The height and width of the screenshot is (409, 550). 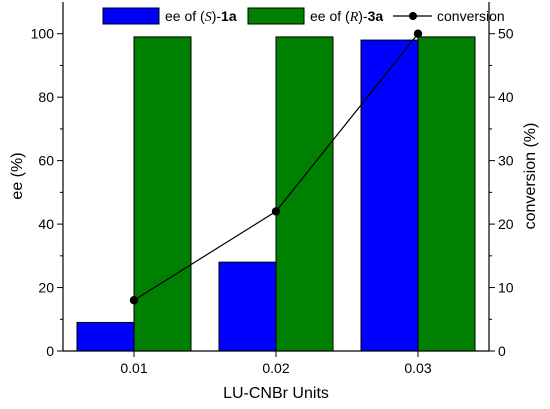 What do you see at coordinates (133, 368) in the screenshot?
I see `x-tick-label-0.01: 0.01` at bounding box center [133, 368].